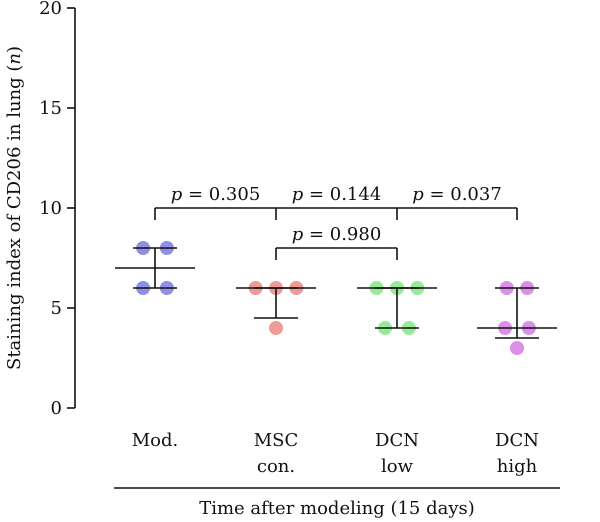  I want to click on y-tick-label: 15, so click(50, 108).